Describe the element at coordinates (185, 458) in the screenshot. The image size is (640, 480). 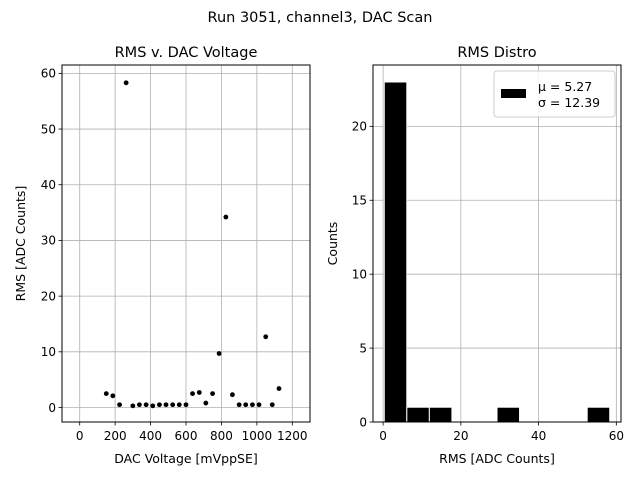
I see `scatter-xlabel: DAC Voltage [mVppSE]` at that location.